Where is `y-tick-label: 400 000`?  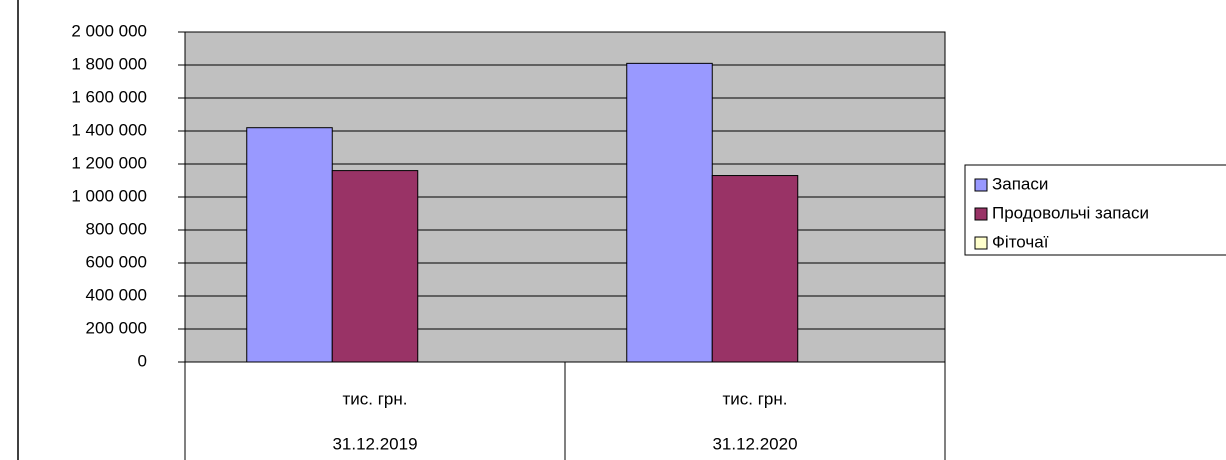
y-tick-label: 400 000 is located at coordinates (116, 294).